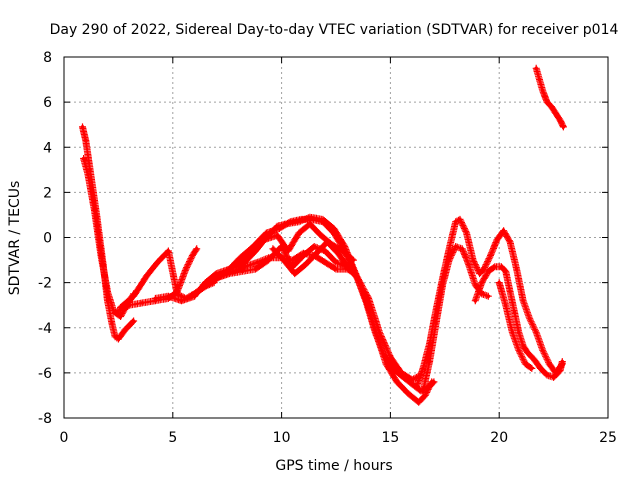 This screenshot has width=640, height=480. I want to click on x-tick-label: 5, so click(172, 438).